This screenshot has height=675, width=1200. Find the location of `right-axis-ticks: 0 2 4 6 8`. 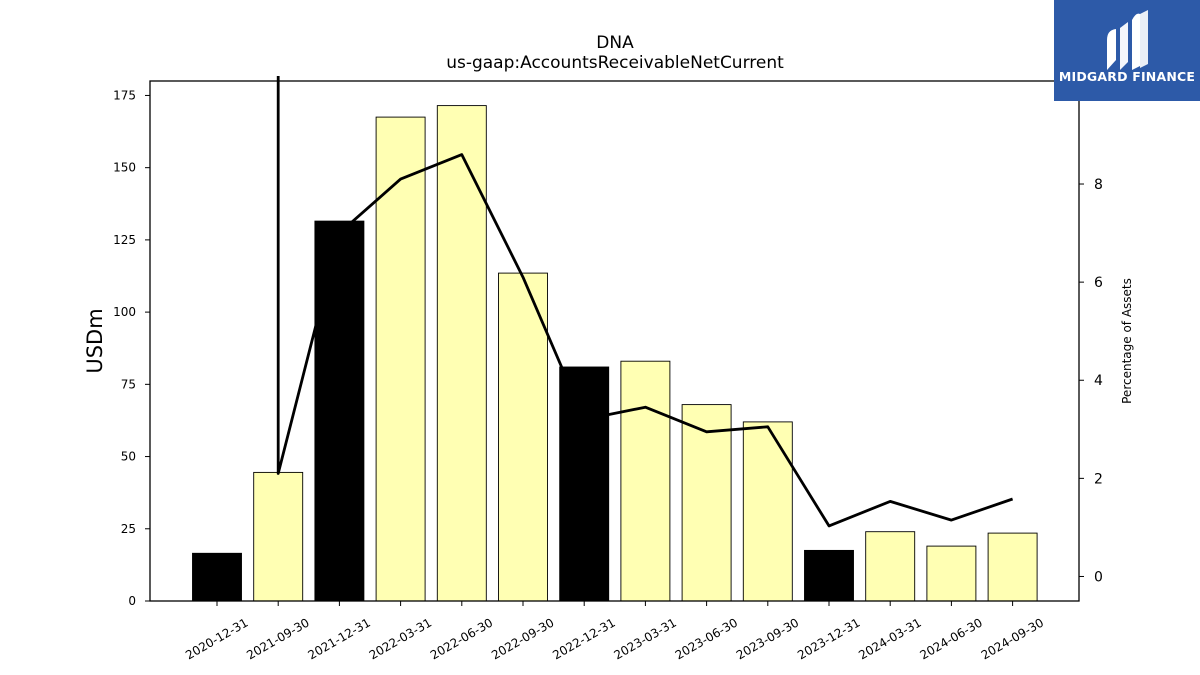

right-axis-ticks: 0 2 4 6 8 is located at coordinates (1091, 381).